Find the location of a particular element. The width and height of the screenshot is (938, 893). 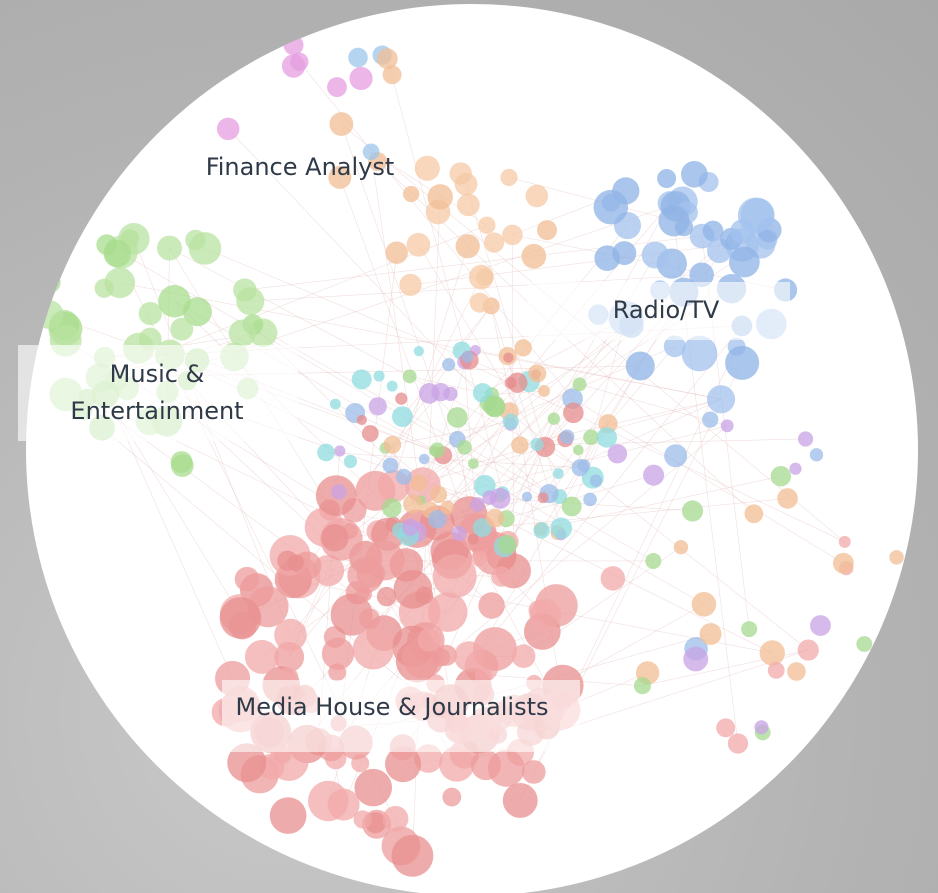

cluster-label: Music & is located at coordinates (157, 374).